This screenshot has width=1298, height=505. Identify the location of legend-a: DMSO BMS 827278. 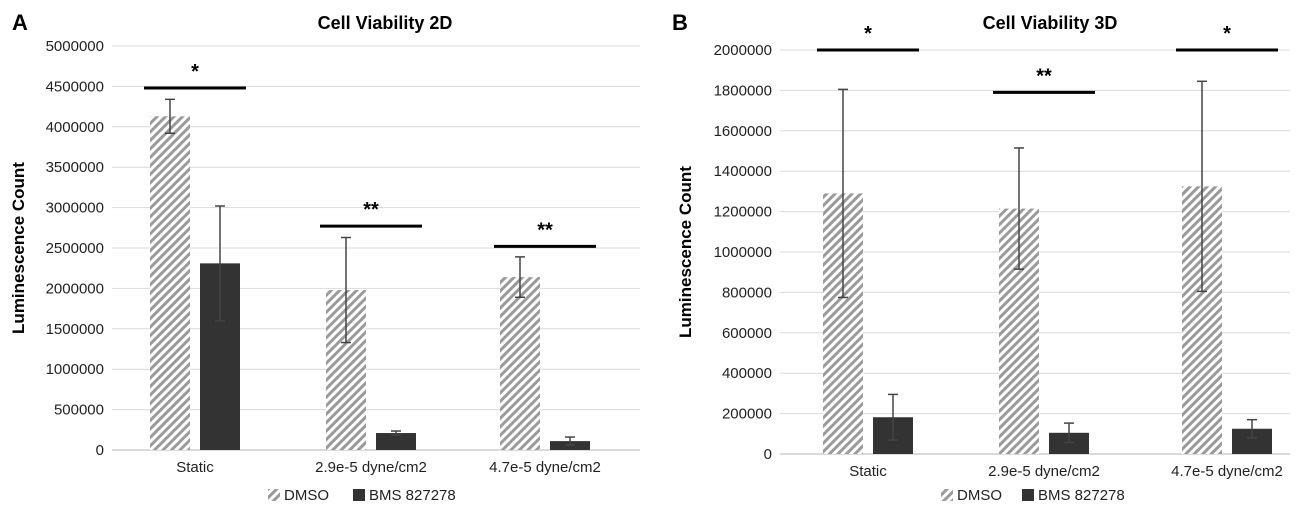
(362, 495).